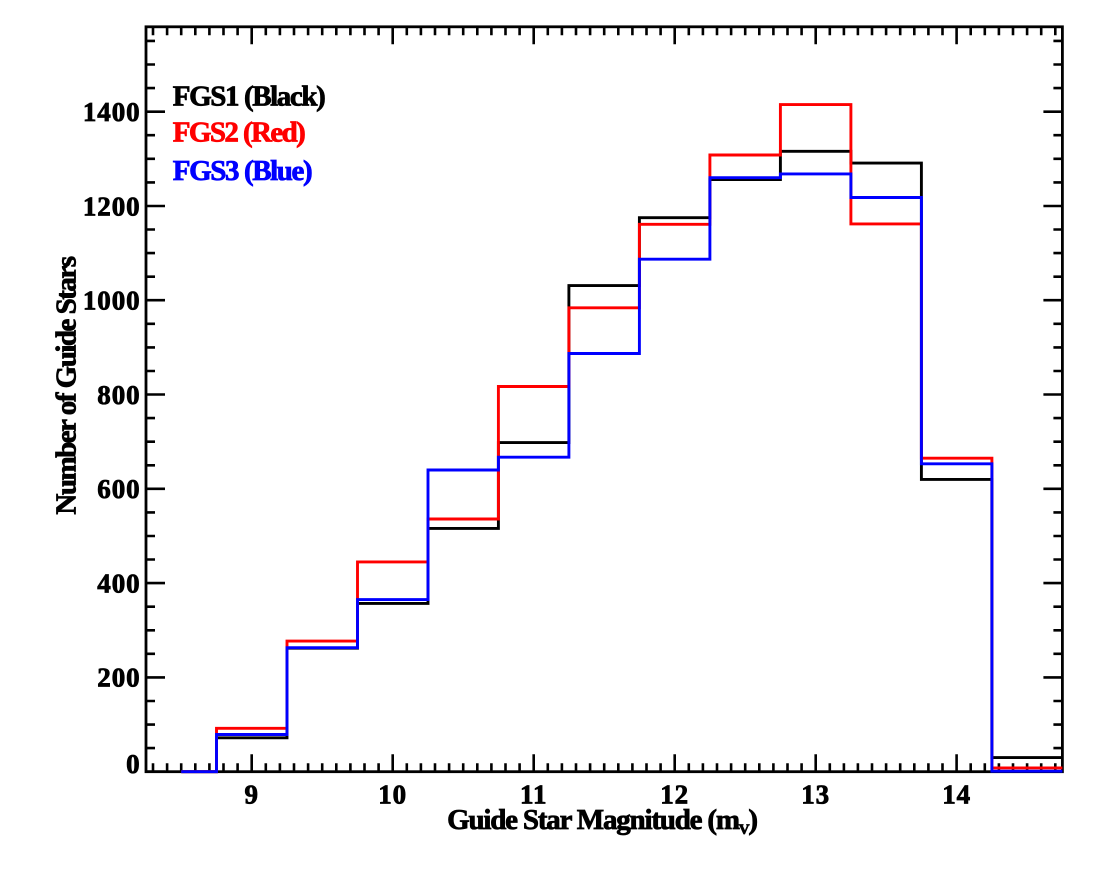  Describe the element at coordinates (242, 171) in the screenshot. I see `svg-text: FGS3 (Blue)` at that location.